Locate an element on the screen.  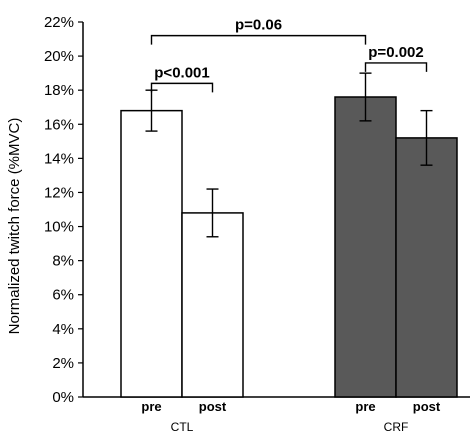
bar-crf-post is located at coordinates (426, 267).